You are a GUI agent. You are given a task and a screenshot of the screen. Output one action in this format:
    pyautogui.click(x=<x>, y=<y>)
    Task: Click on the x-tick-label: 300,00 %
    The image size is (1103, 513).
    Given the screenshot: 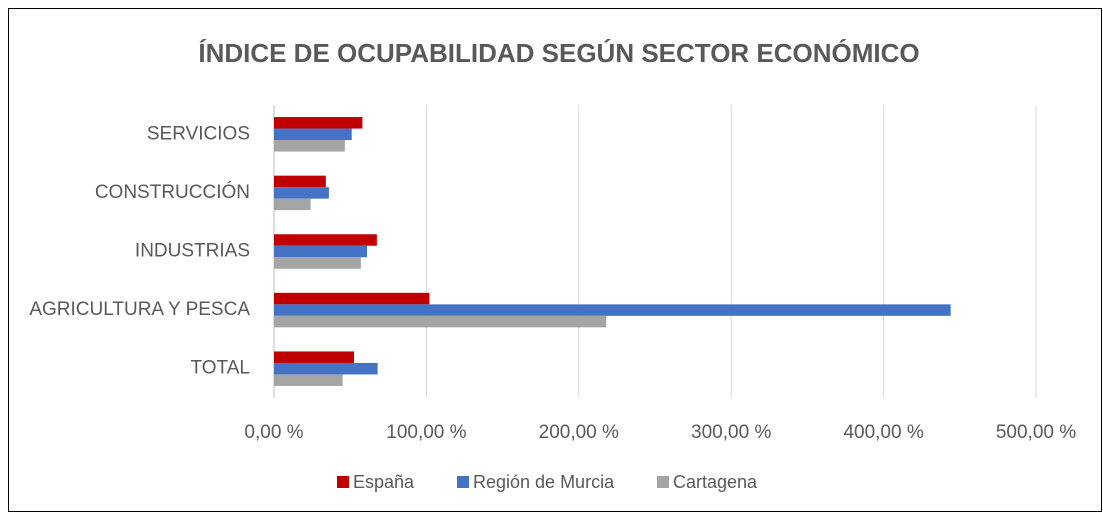 What is the action you would take?
    pyautogui.click(x=731, y=432)
    